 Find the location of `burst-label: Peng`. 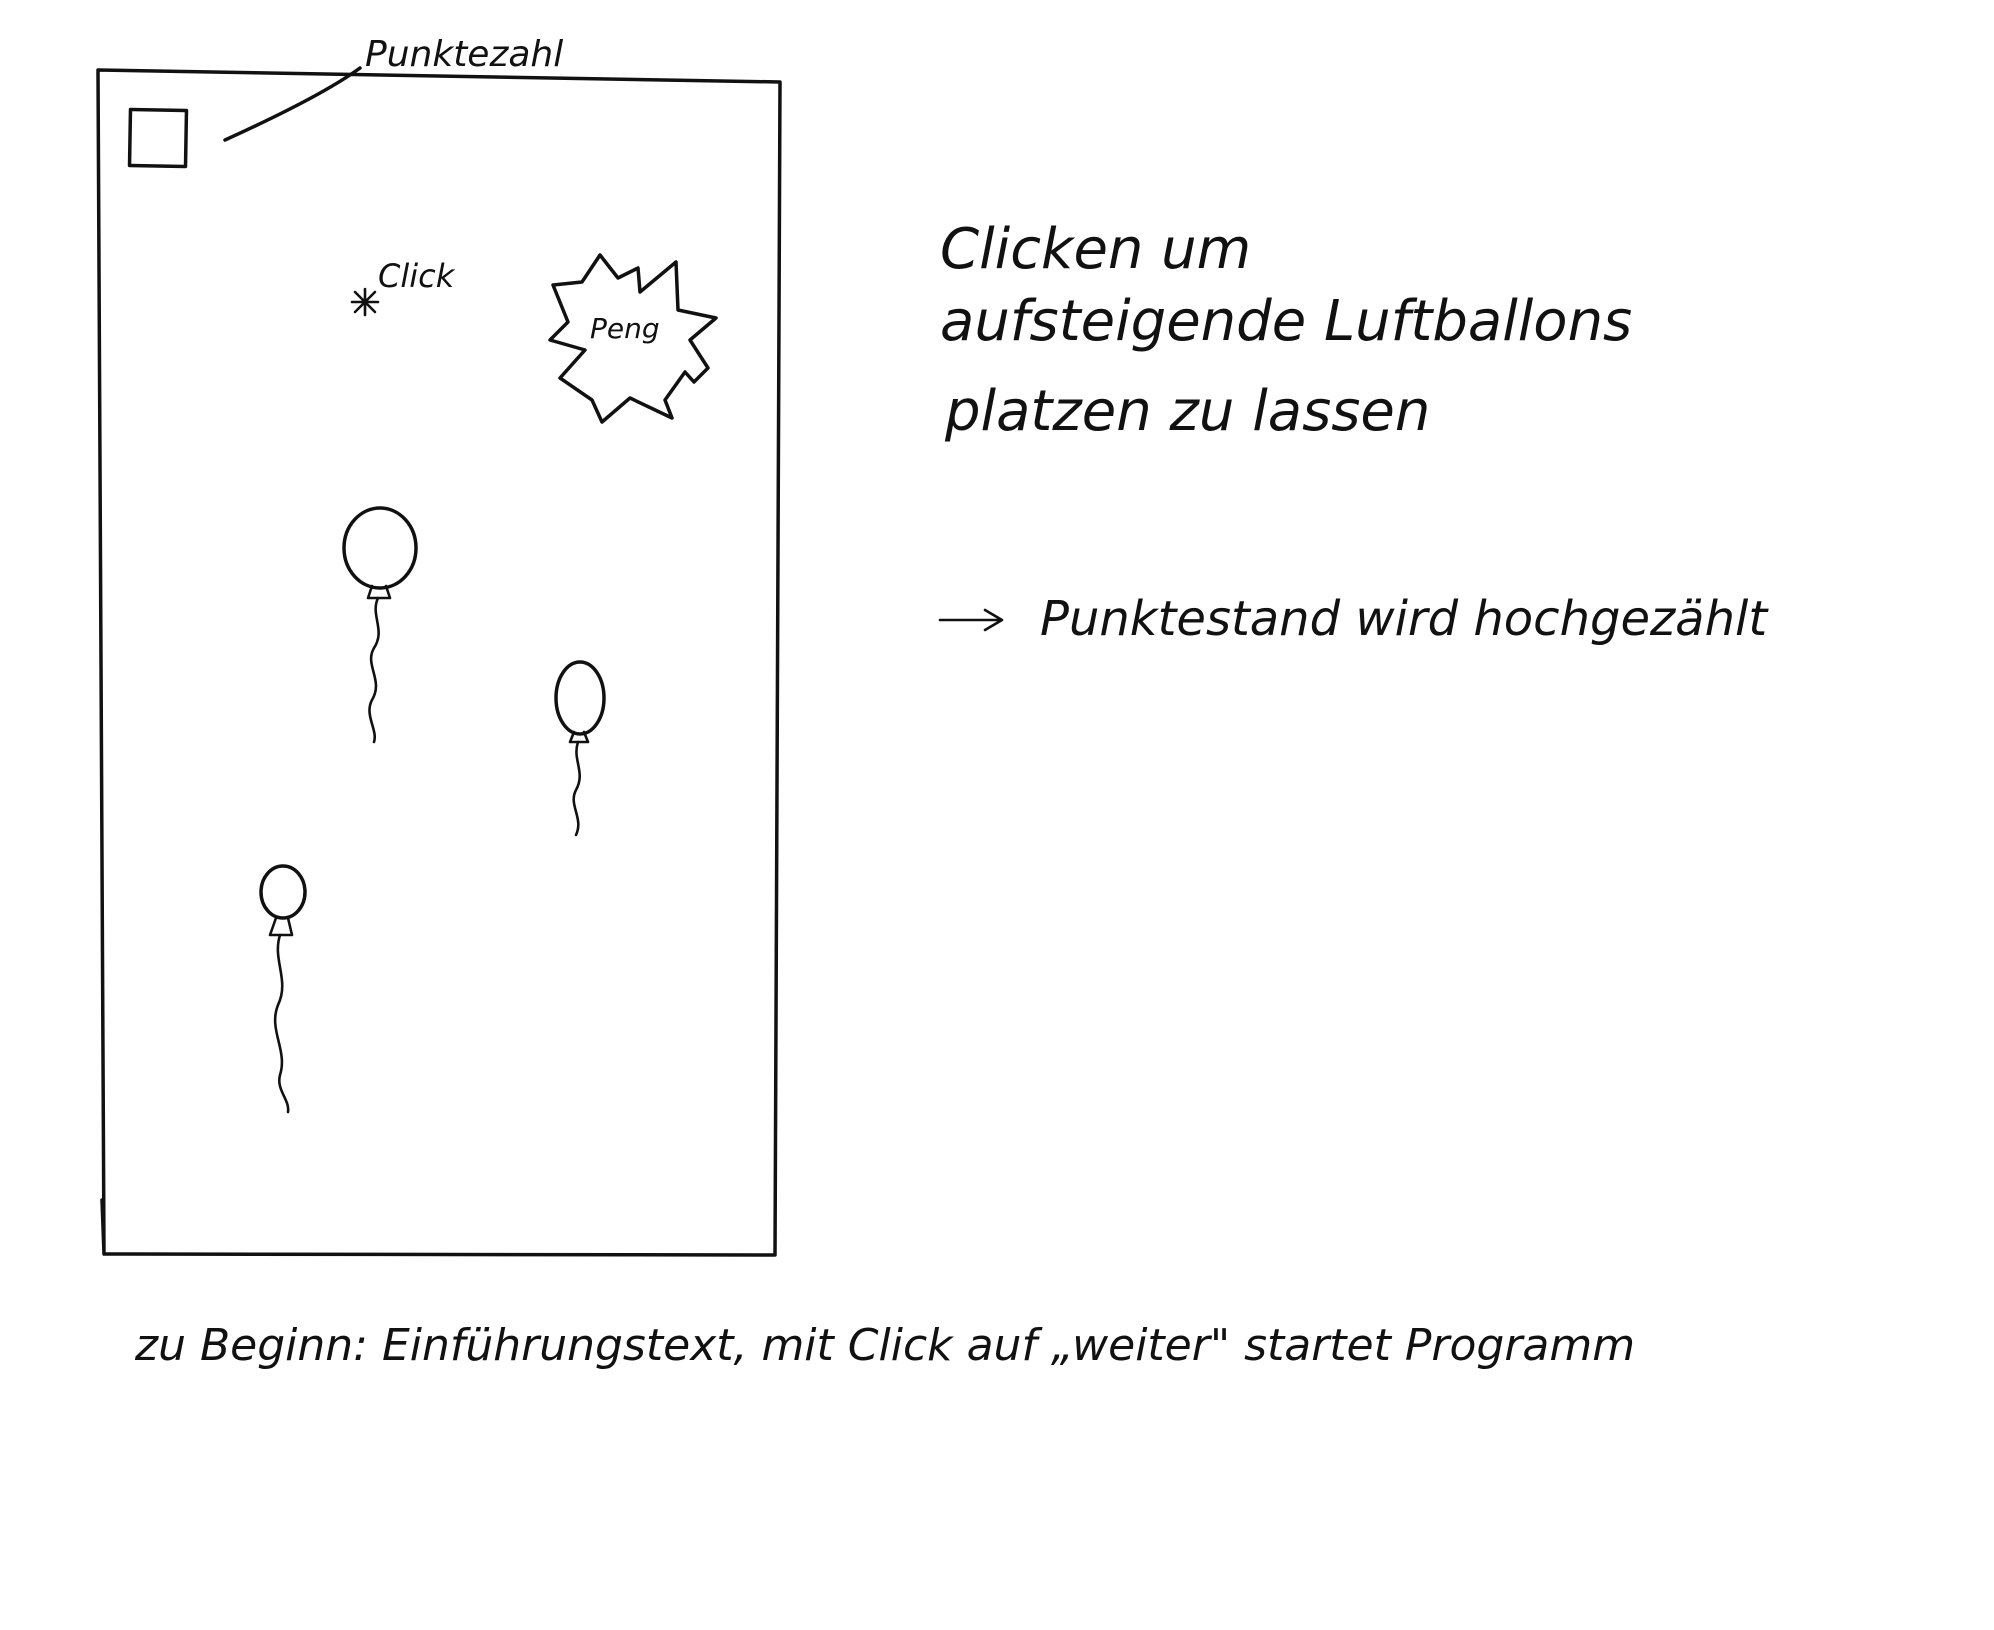

burst-label: Peng is located at coordinates (625, 328).